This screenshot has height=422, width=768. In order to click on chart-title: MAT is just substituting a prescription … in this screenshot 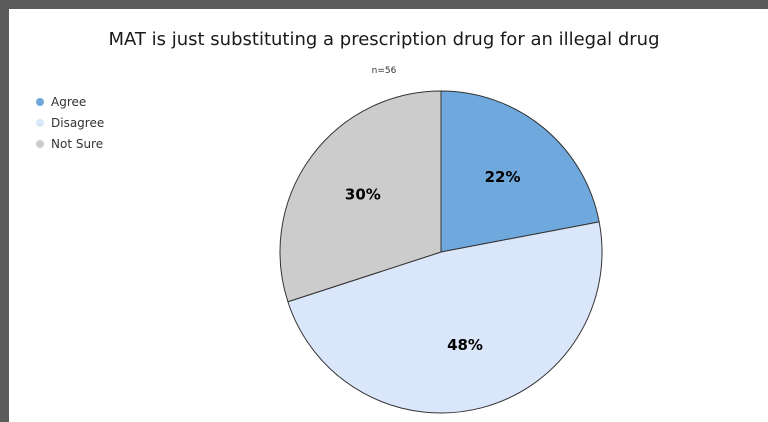, I will do `click(384, 39)`.